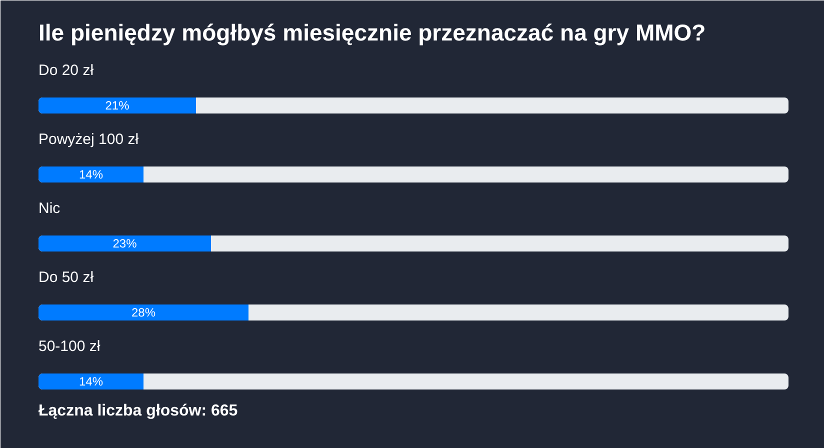  Describe the element at coordinates (69, 347) in the screenshot. I see `y-tick-label: 50-100 zł` at that location.